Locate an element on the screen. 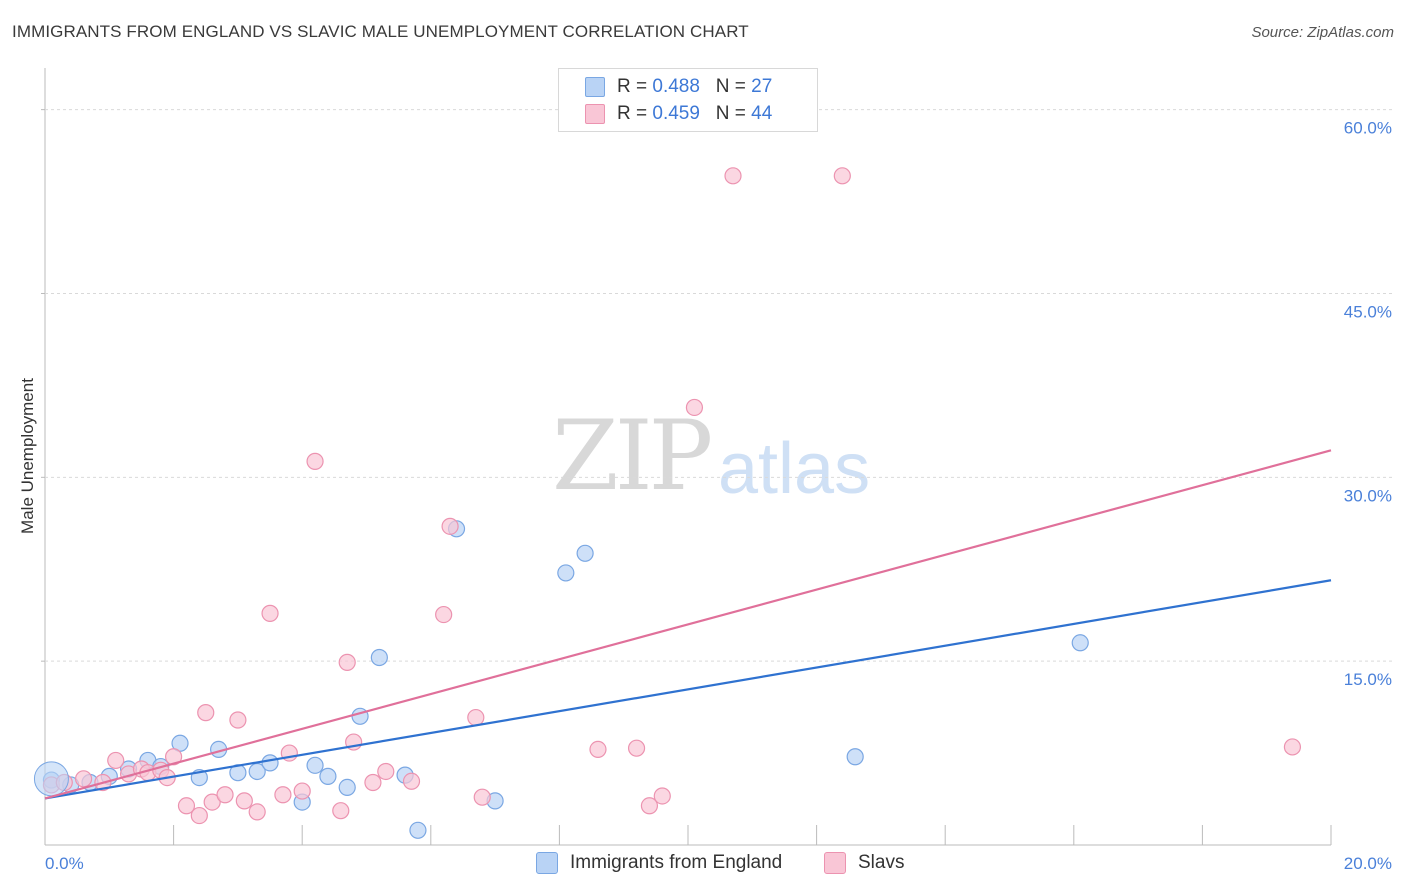  legend-item-slavs: Slavs is located at coordinates (864, 863).